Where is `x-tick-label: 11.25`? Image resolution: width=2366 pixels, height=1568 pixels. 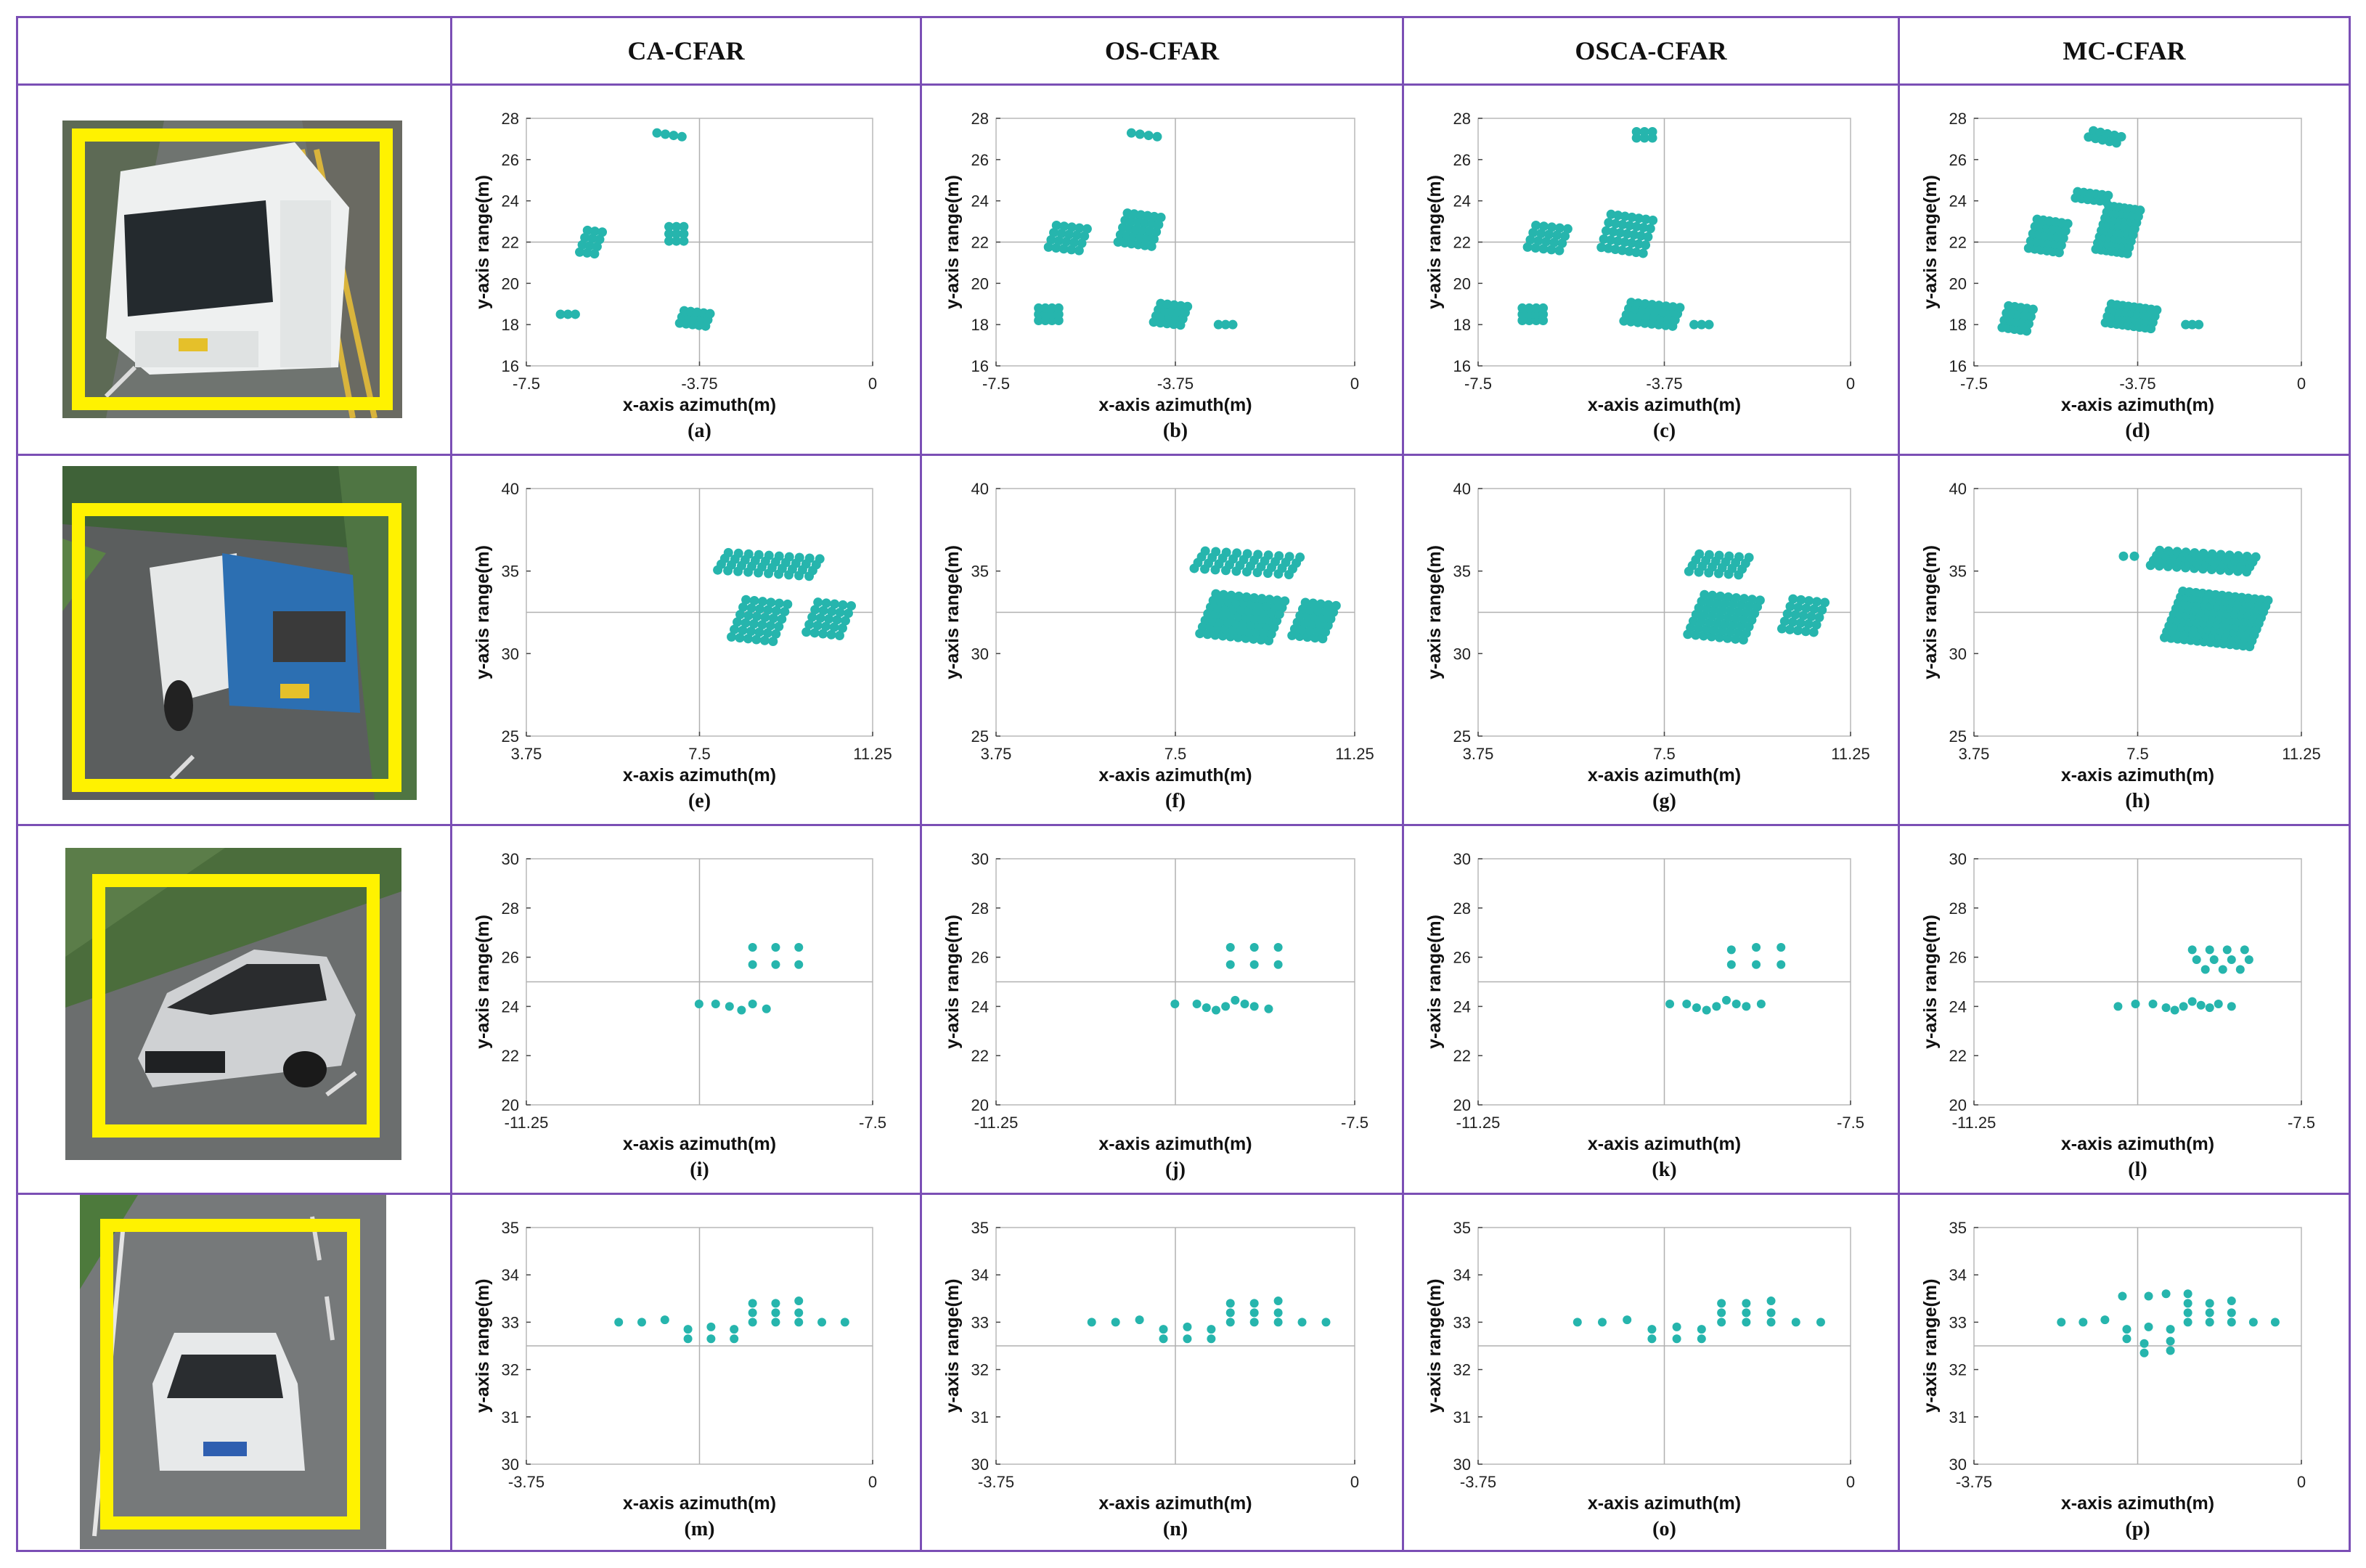
x-tick-label: 11.25 is located at coordinates (1354, 754).